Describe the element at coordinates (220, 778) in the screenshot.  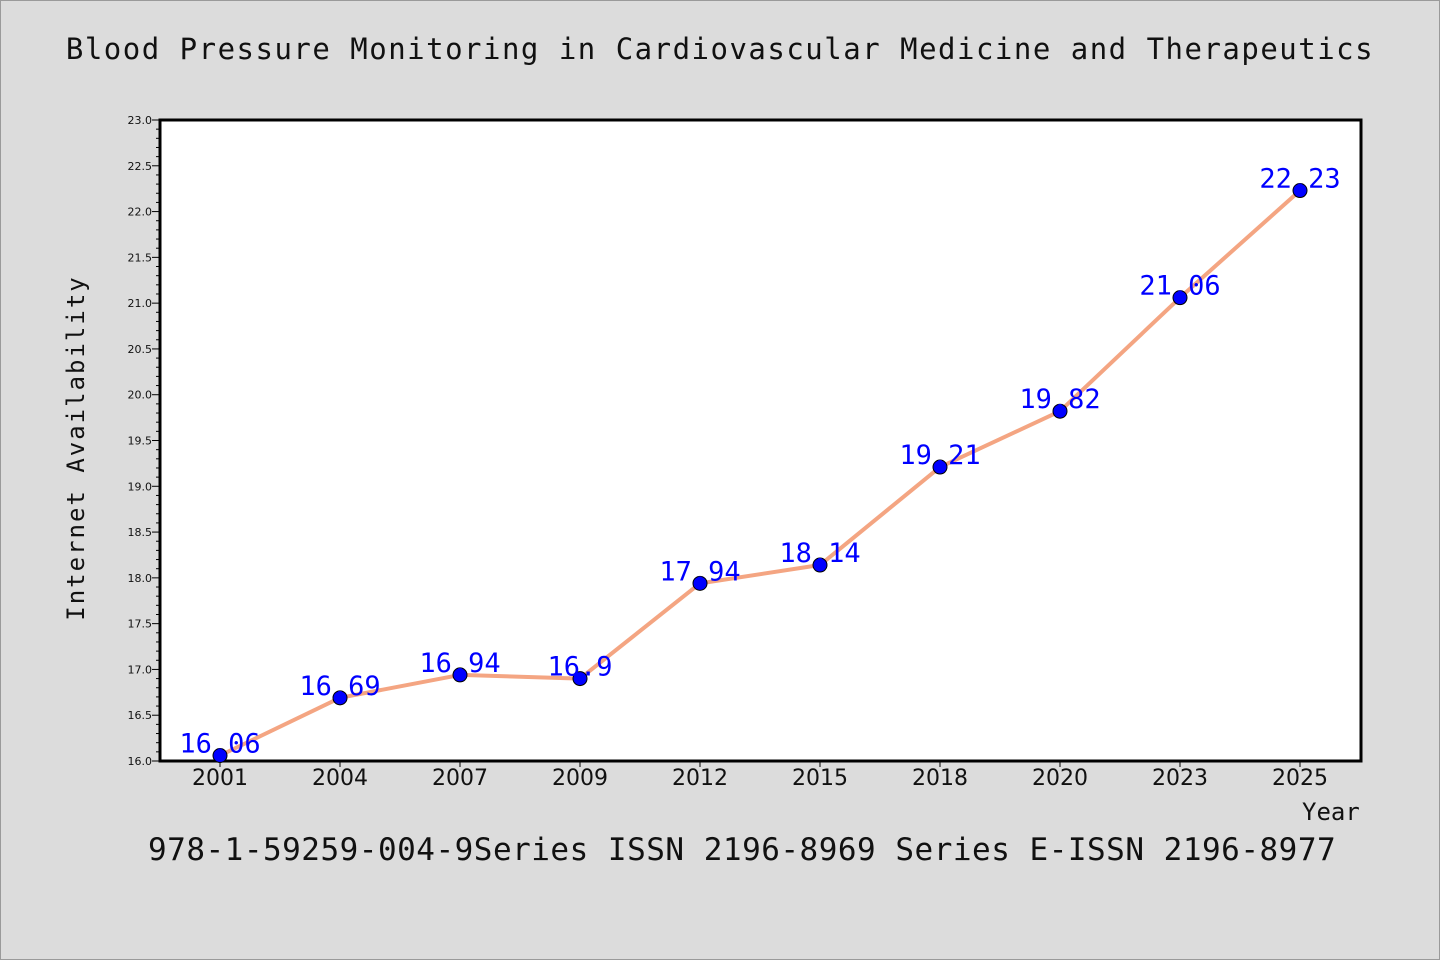
I see `x-tick-label: 2001` at that location.